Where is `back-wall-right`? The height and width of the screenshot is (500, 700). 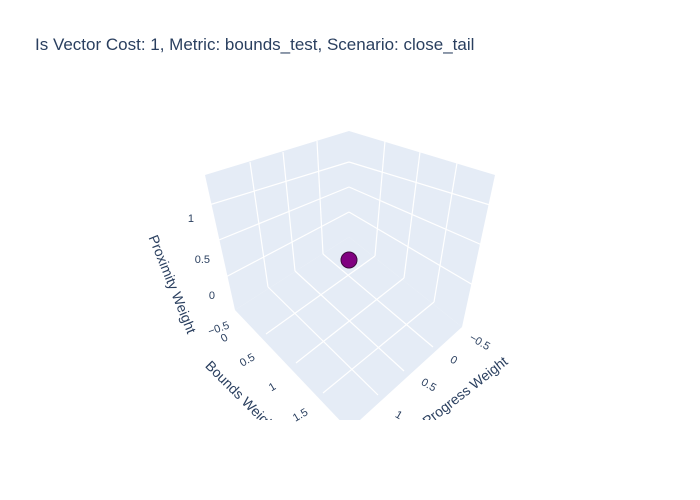
back-wall-right is located at coordinates (422, 229).